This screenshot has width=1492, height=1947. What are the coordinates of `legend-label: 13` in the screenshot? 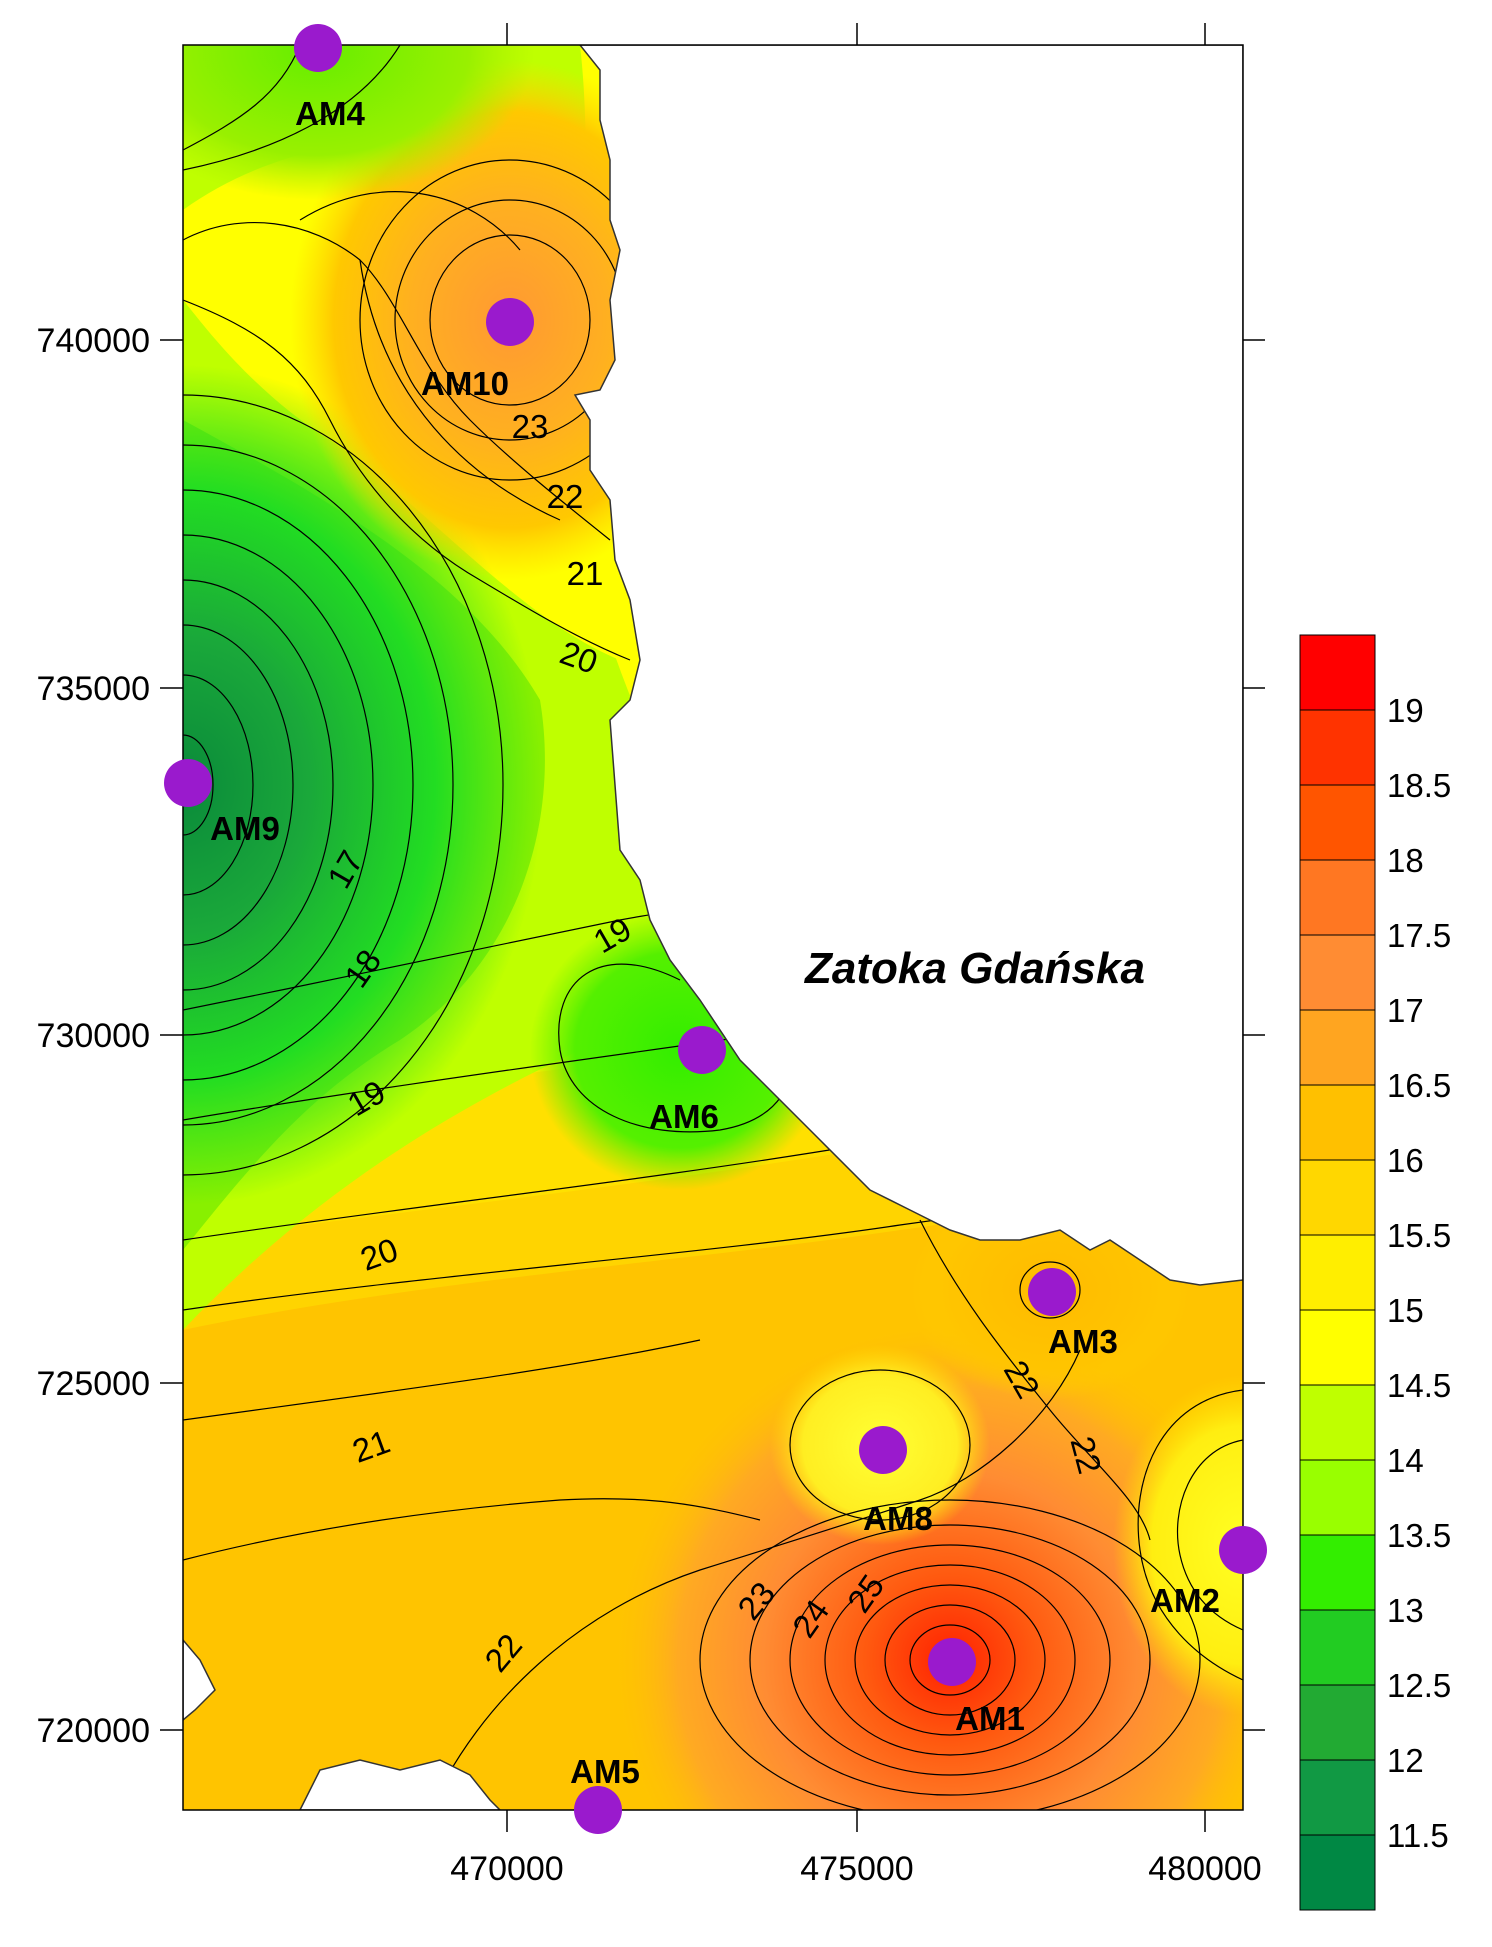 It's located at (1405, 1610).